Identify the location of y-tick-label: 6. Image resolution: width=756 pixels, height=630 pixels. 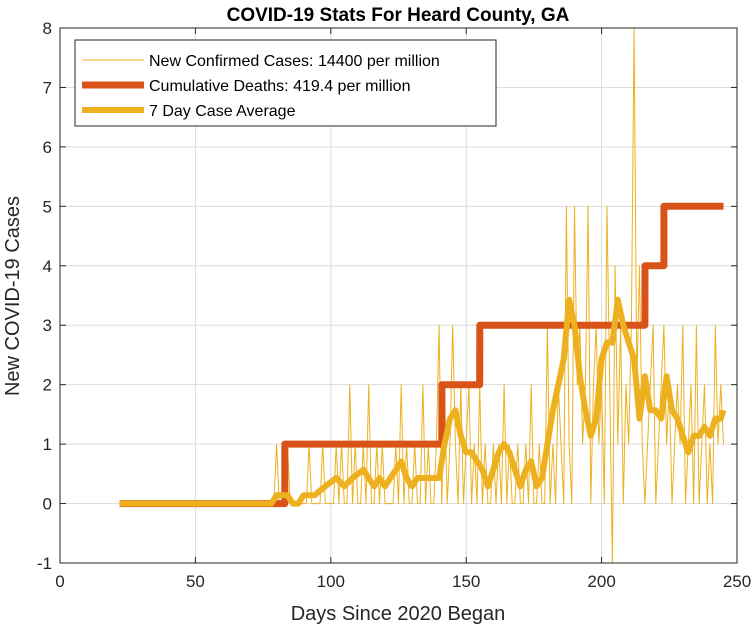
(47, 147).